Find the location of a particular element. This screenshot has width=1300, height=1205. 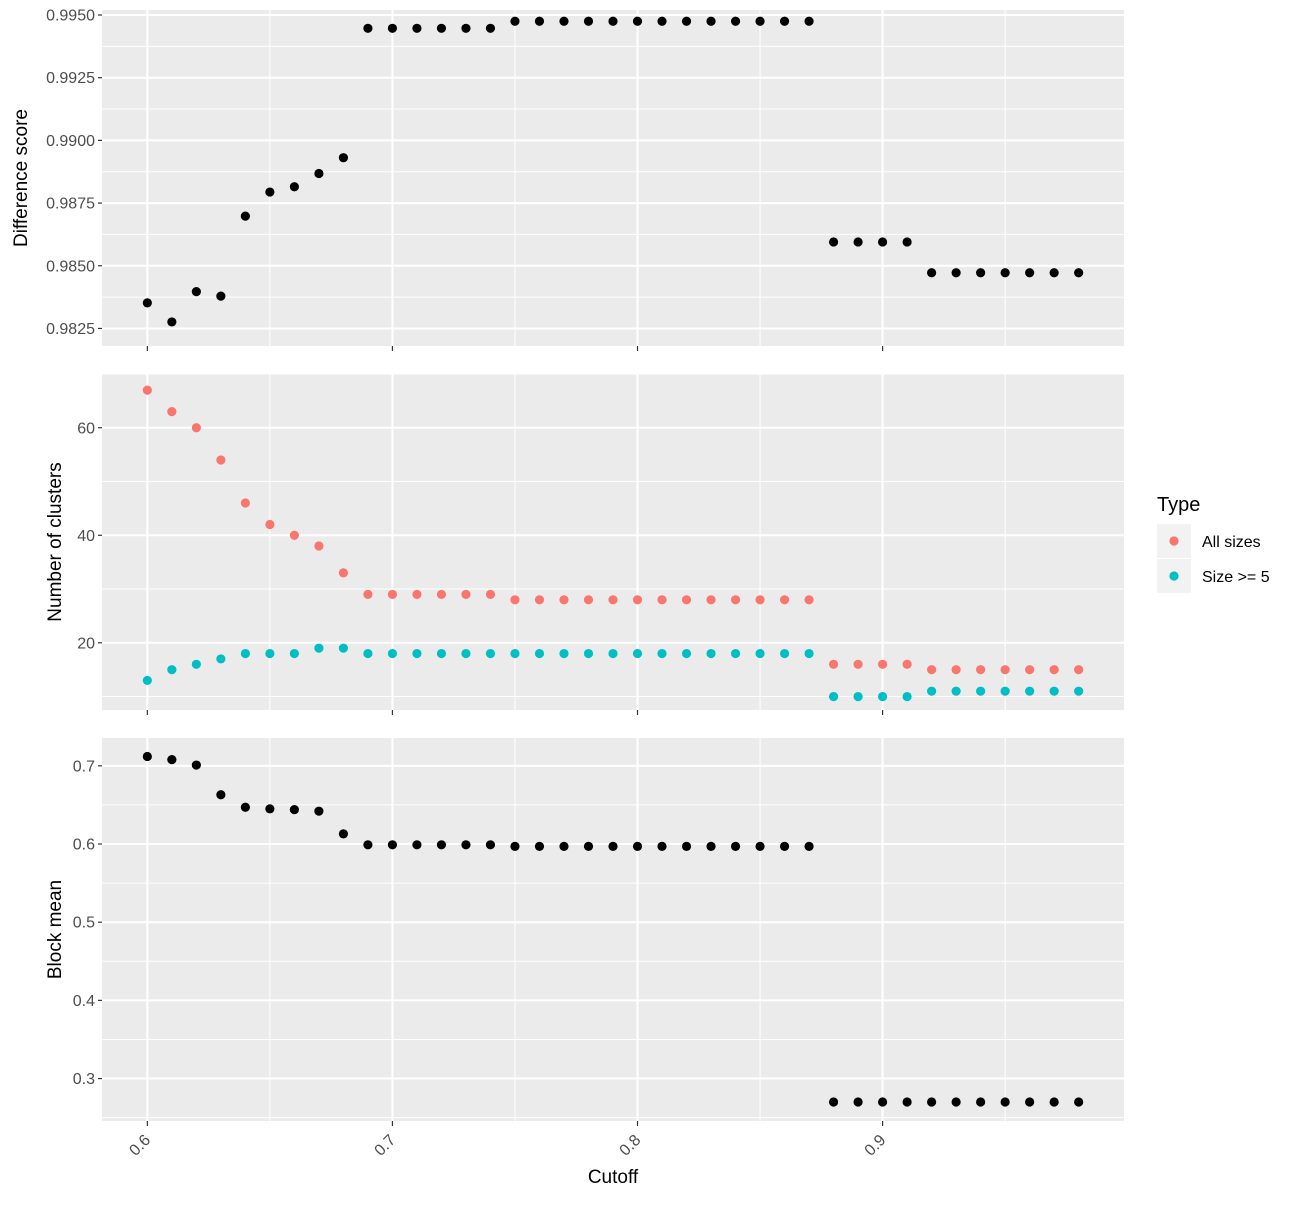

y-axis-title: Difference score is located at coordinates (21, 178).